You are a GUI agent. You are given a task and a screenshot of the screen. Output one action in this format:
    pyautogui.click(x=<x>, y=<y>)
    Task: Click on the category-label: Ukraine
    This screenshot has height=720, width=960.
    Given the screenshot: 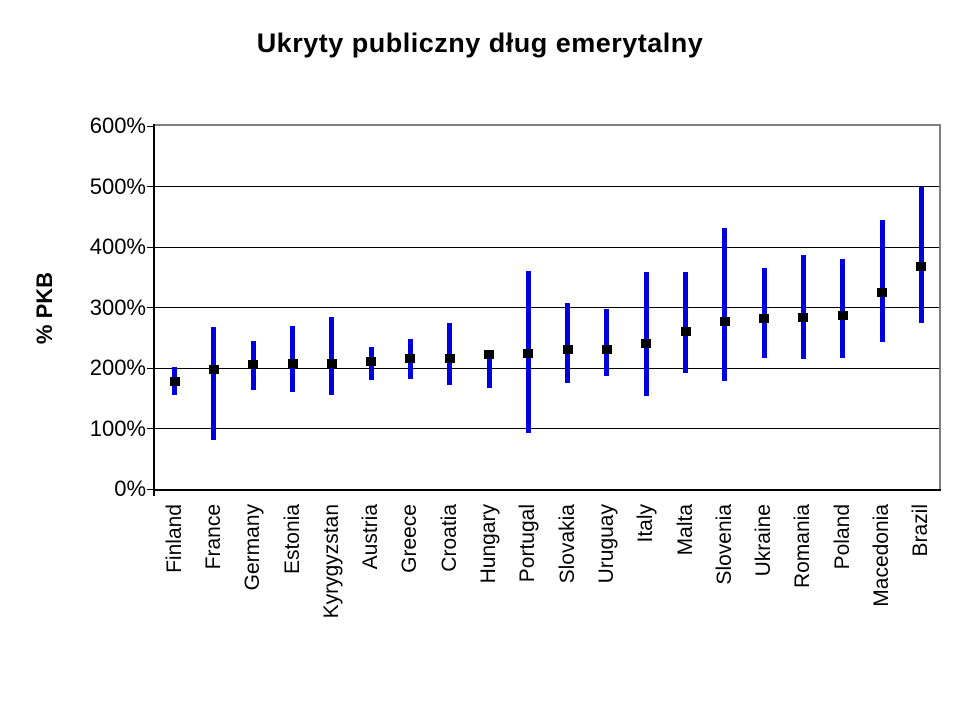 What is the action you would take?
    pyautogui.click(x=764, y=540)
    